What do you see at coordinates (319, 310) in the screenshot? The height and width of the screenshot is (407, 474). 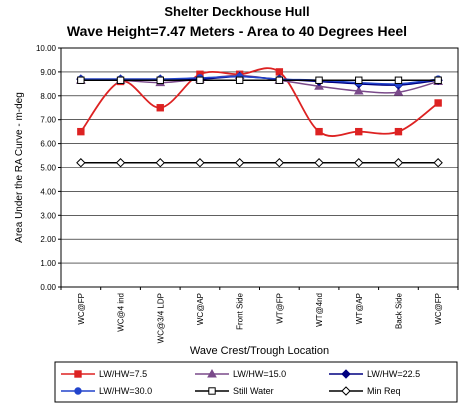 I see `x-tick-label: WT@4nd` at bounding box center [319, 310].